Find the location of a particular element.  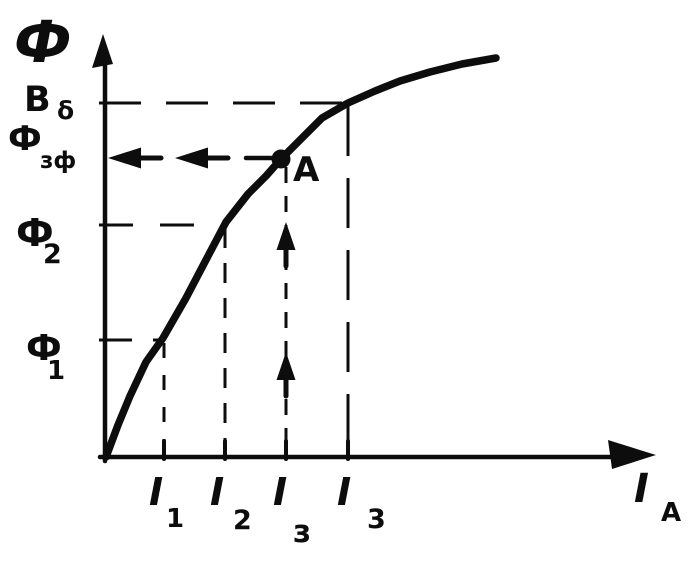

y-tick-sublabel: 2 is located at coordinates (52, 254).